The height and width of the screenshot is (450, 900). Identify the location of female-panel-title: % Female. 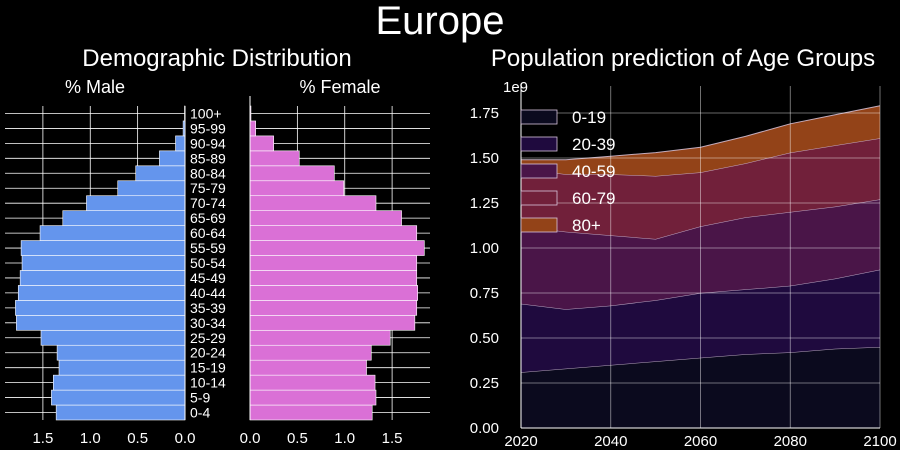
(339, 87).